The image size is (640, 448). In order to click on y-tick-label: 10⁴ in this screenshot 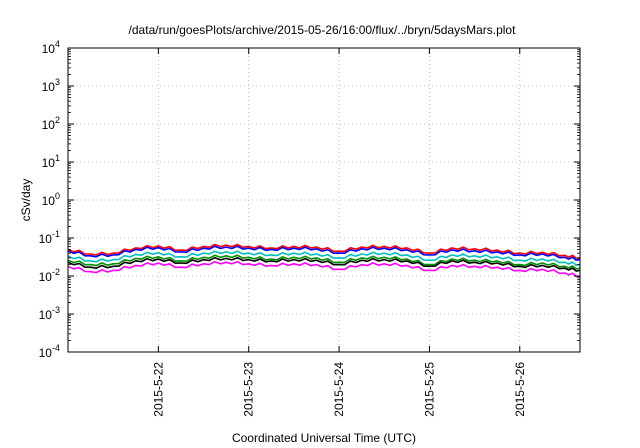, I will do `click(51, 47)`.